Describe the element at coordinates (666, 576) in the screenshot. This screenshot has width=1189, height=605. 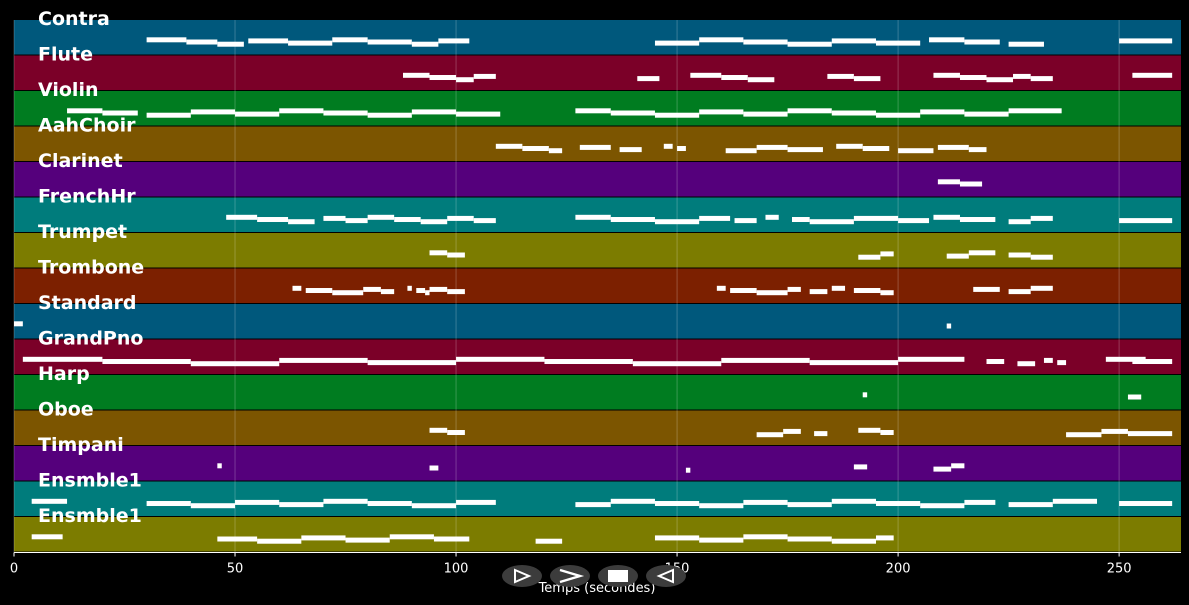
I see `rewind-button` at that location.